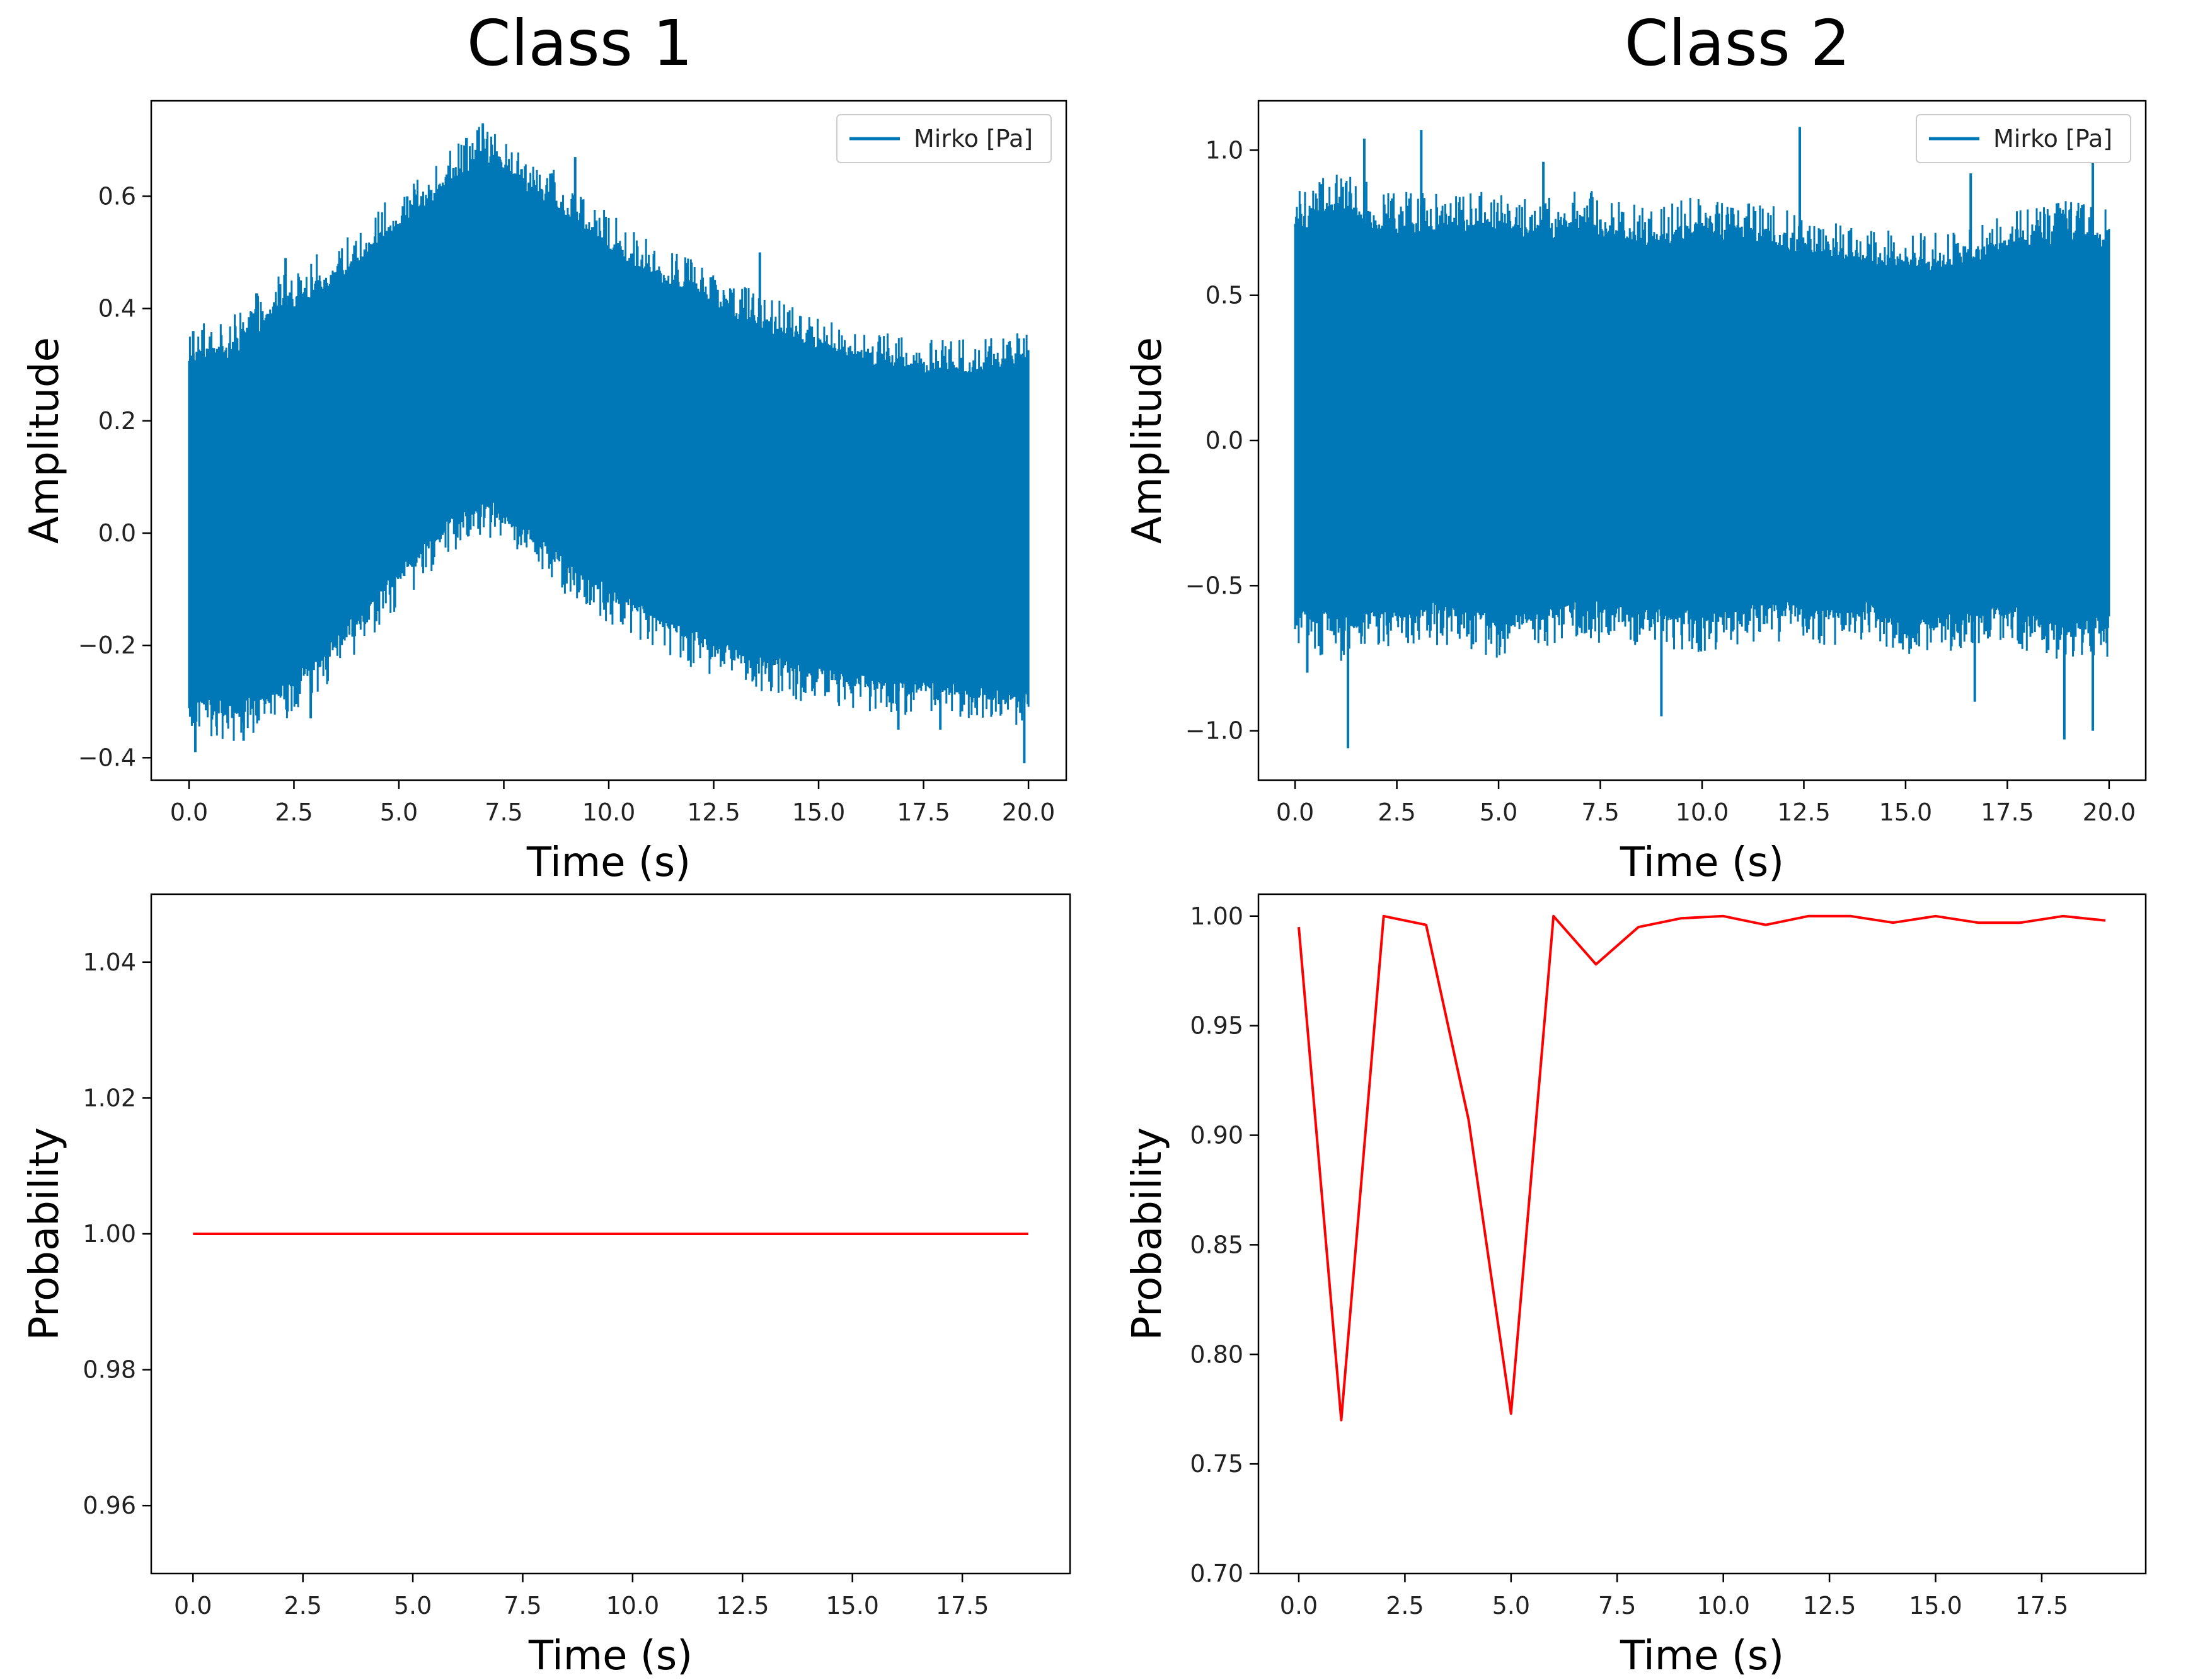 The height and width of the screenshot is (1680, 2193). I want to click on y-tick-label: 0.70, so click(1216, 1573).